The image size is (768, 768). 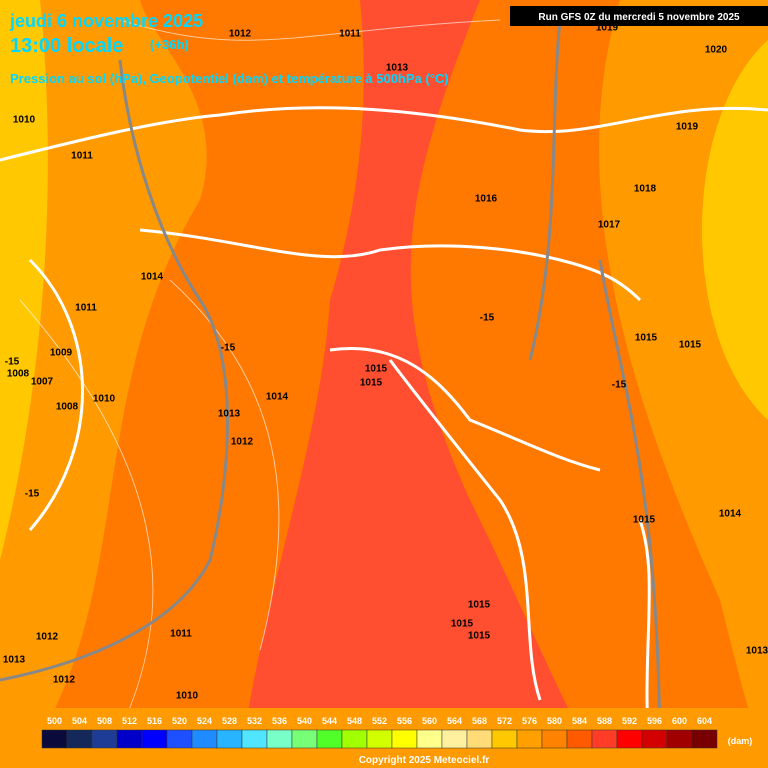 I want to click on legend-label: 504, so click(x=79, y=721).